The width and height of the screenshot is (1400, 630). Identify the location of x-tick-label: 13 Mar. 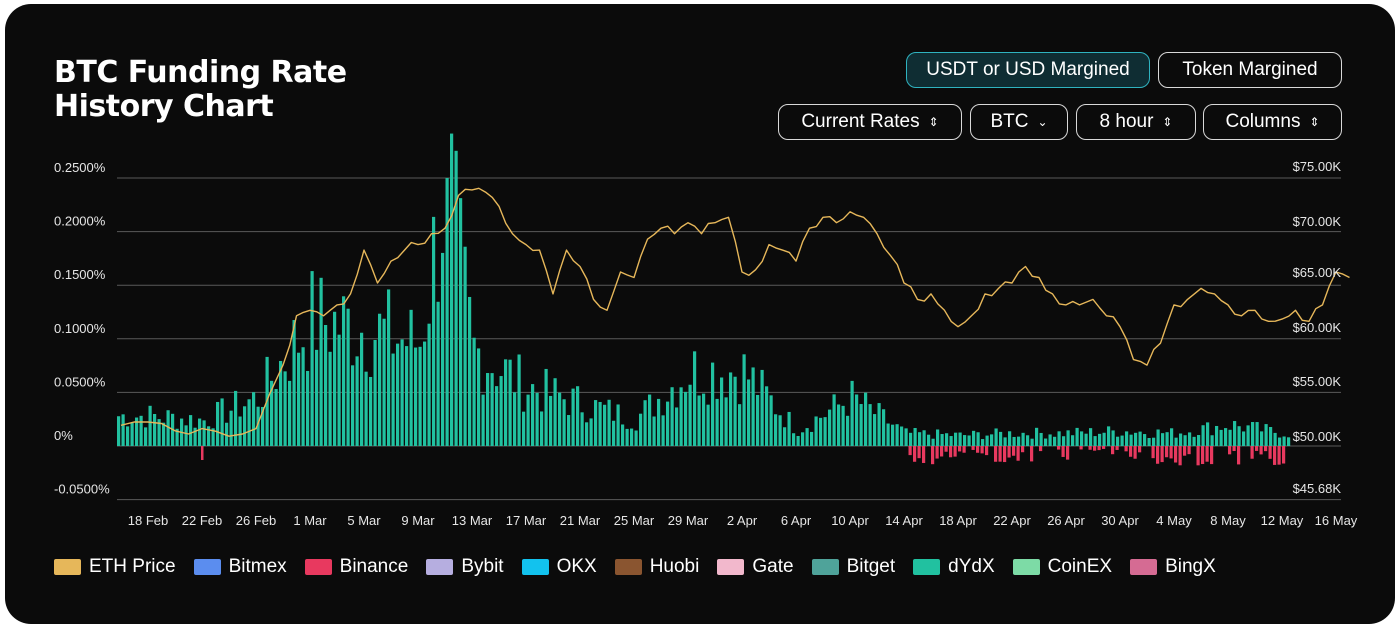
(472, 520).